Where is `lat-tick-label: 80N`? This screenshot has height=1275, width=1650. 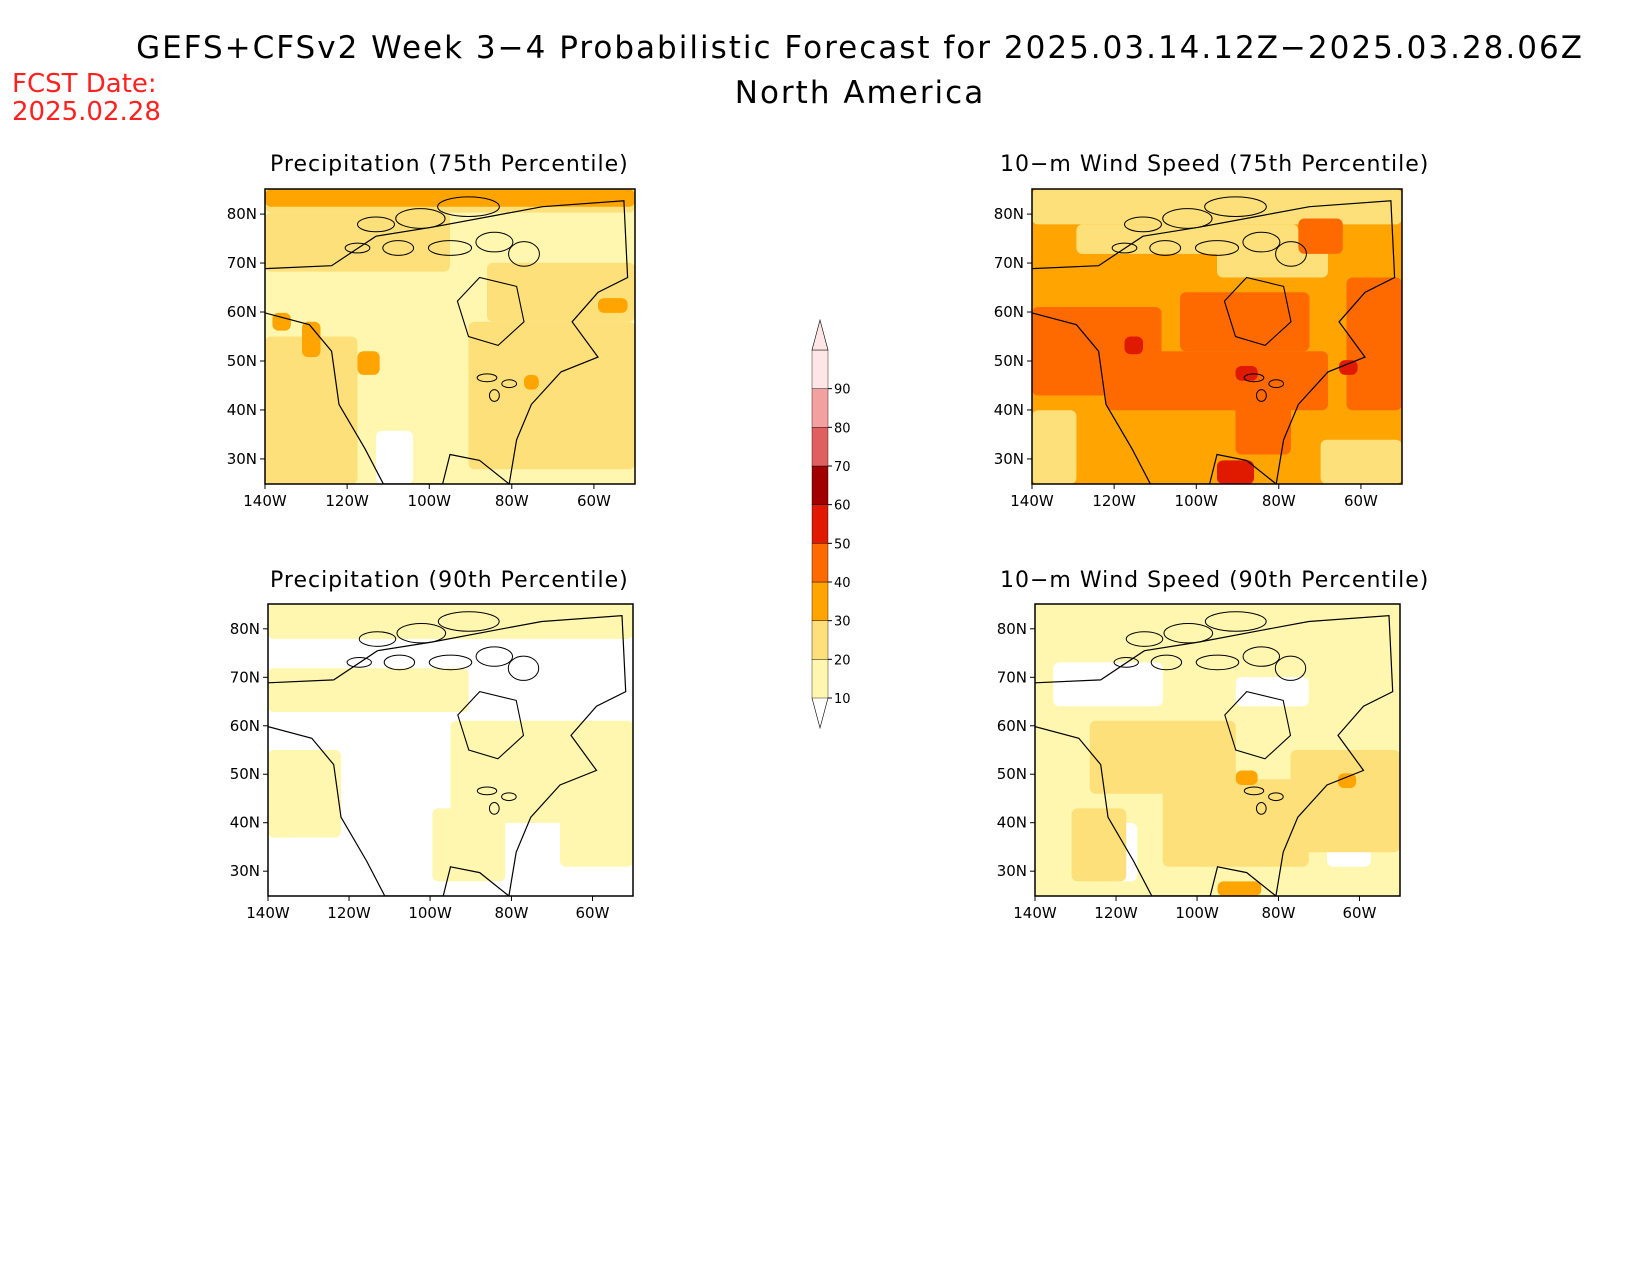
lat-tick-label: 80N is located at coordinates (245, 629).